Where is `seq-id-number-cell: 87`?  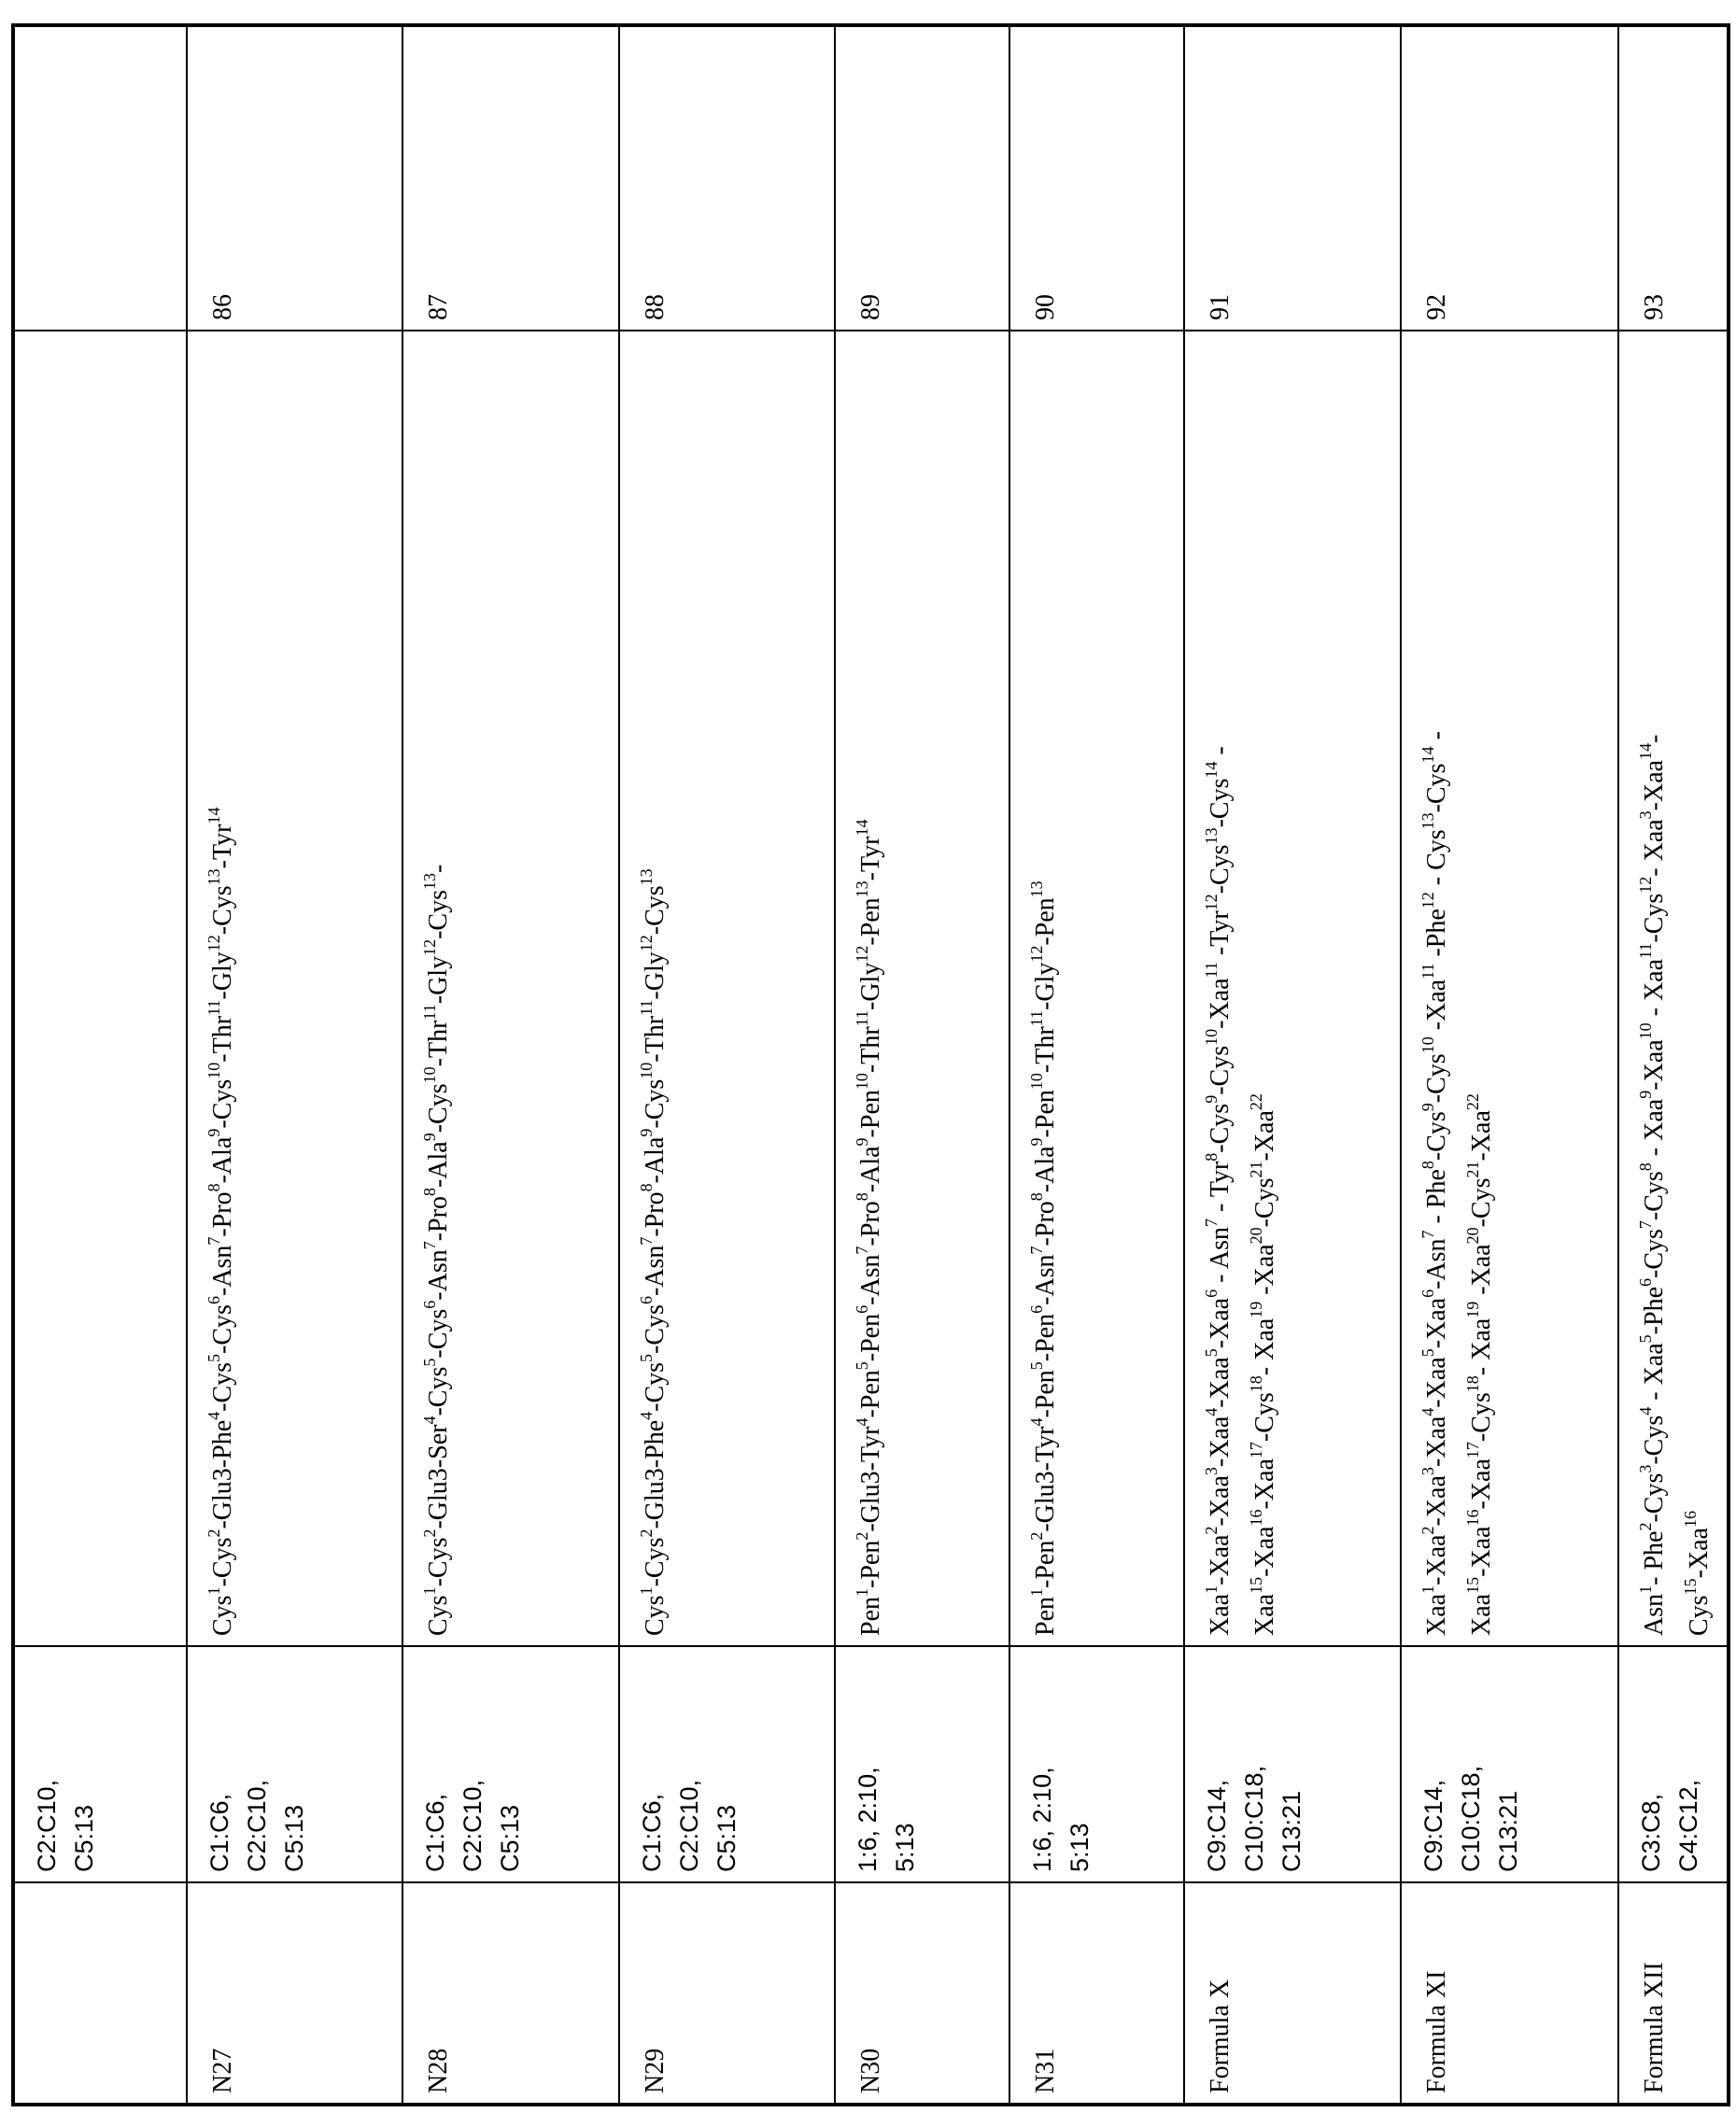
seq-id-number-cell: 87 is located at coordinates (510, 178).